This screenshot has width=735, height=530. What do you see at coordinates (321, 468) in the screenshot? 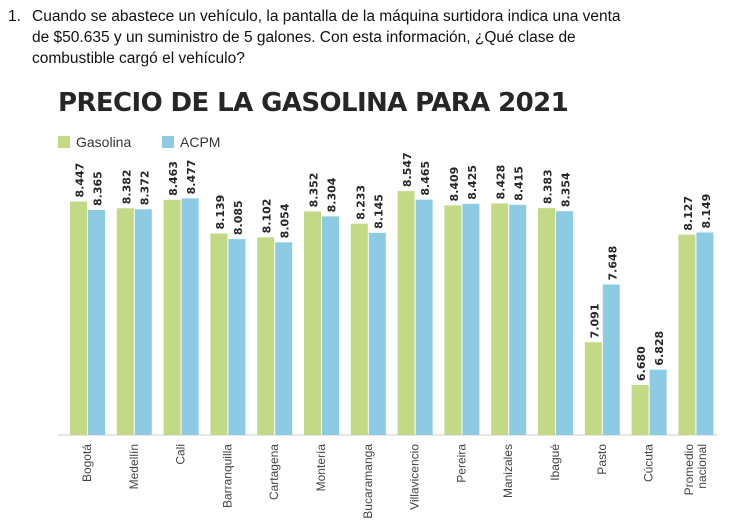
I see `category-label-5: Montería` at bounding box center [321, 468].